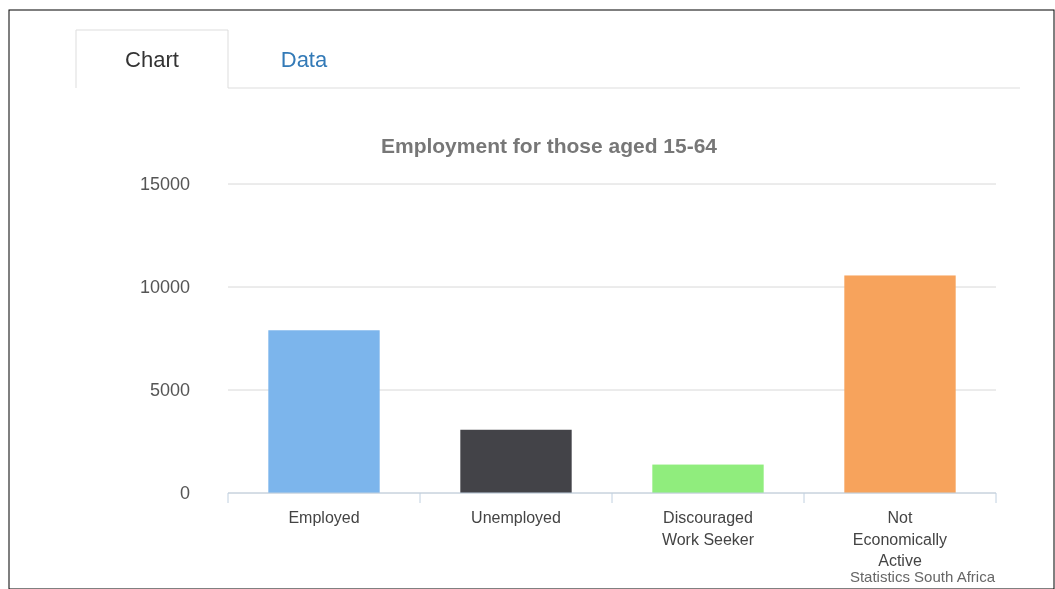 The image size is (1055, 589). What do you see at coordinates (900, 539) in the screenshot?
I see `x-tick-label: Not Economically Active` at bounding box center [900, 539].